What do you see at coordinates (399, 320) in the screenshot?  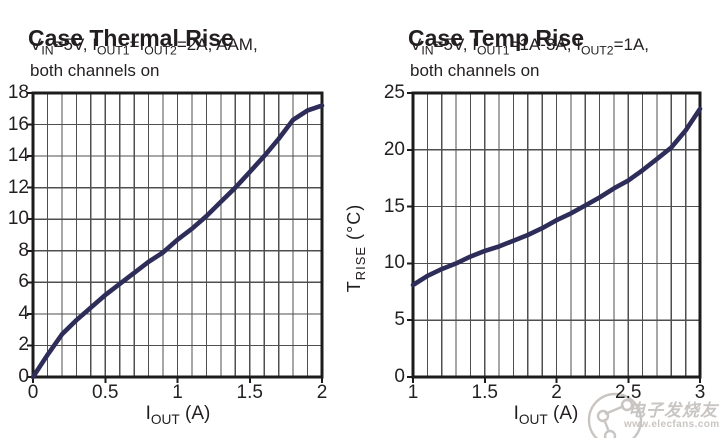 I see `y-tick-label: 5` at bounding box center [399, 320].